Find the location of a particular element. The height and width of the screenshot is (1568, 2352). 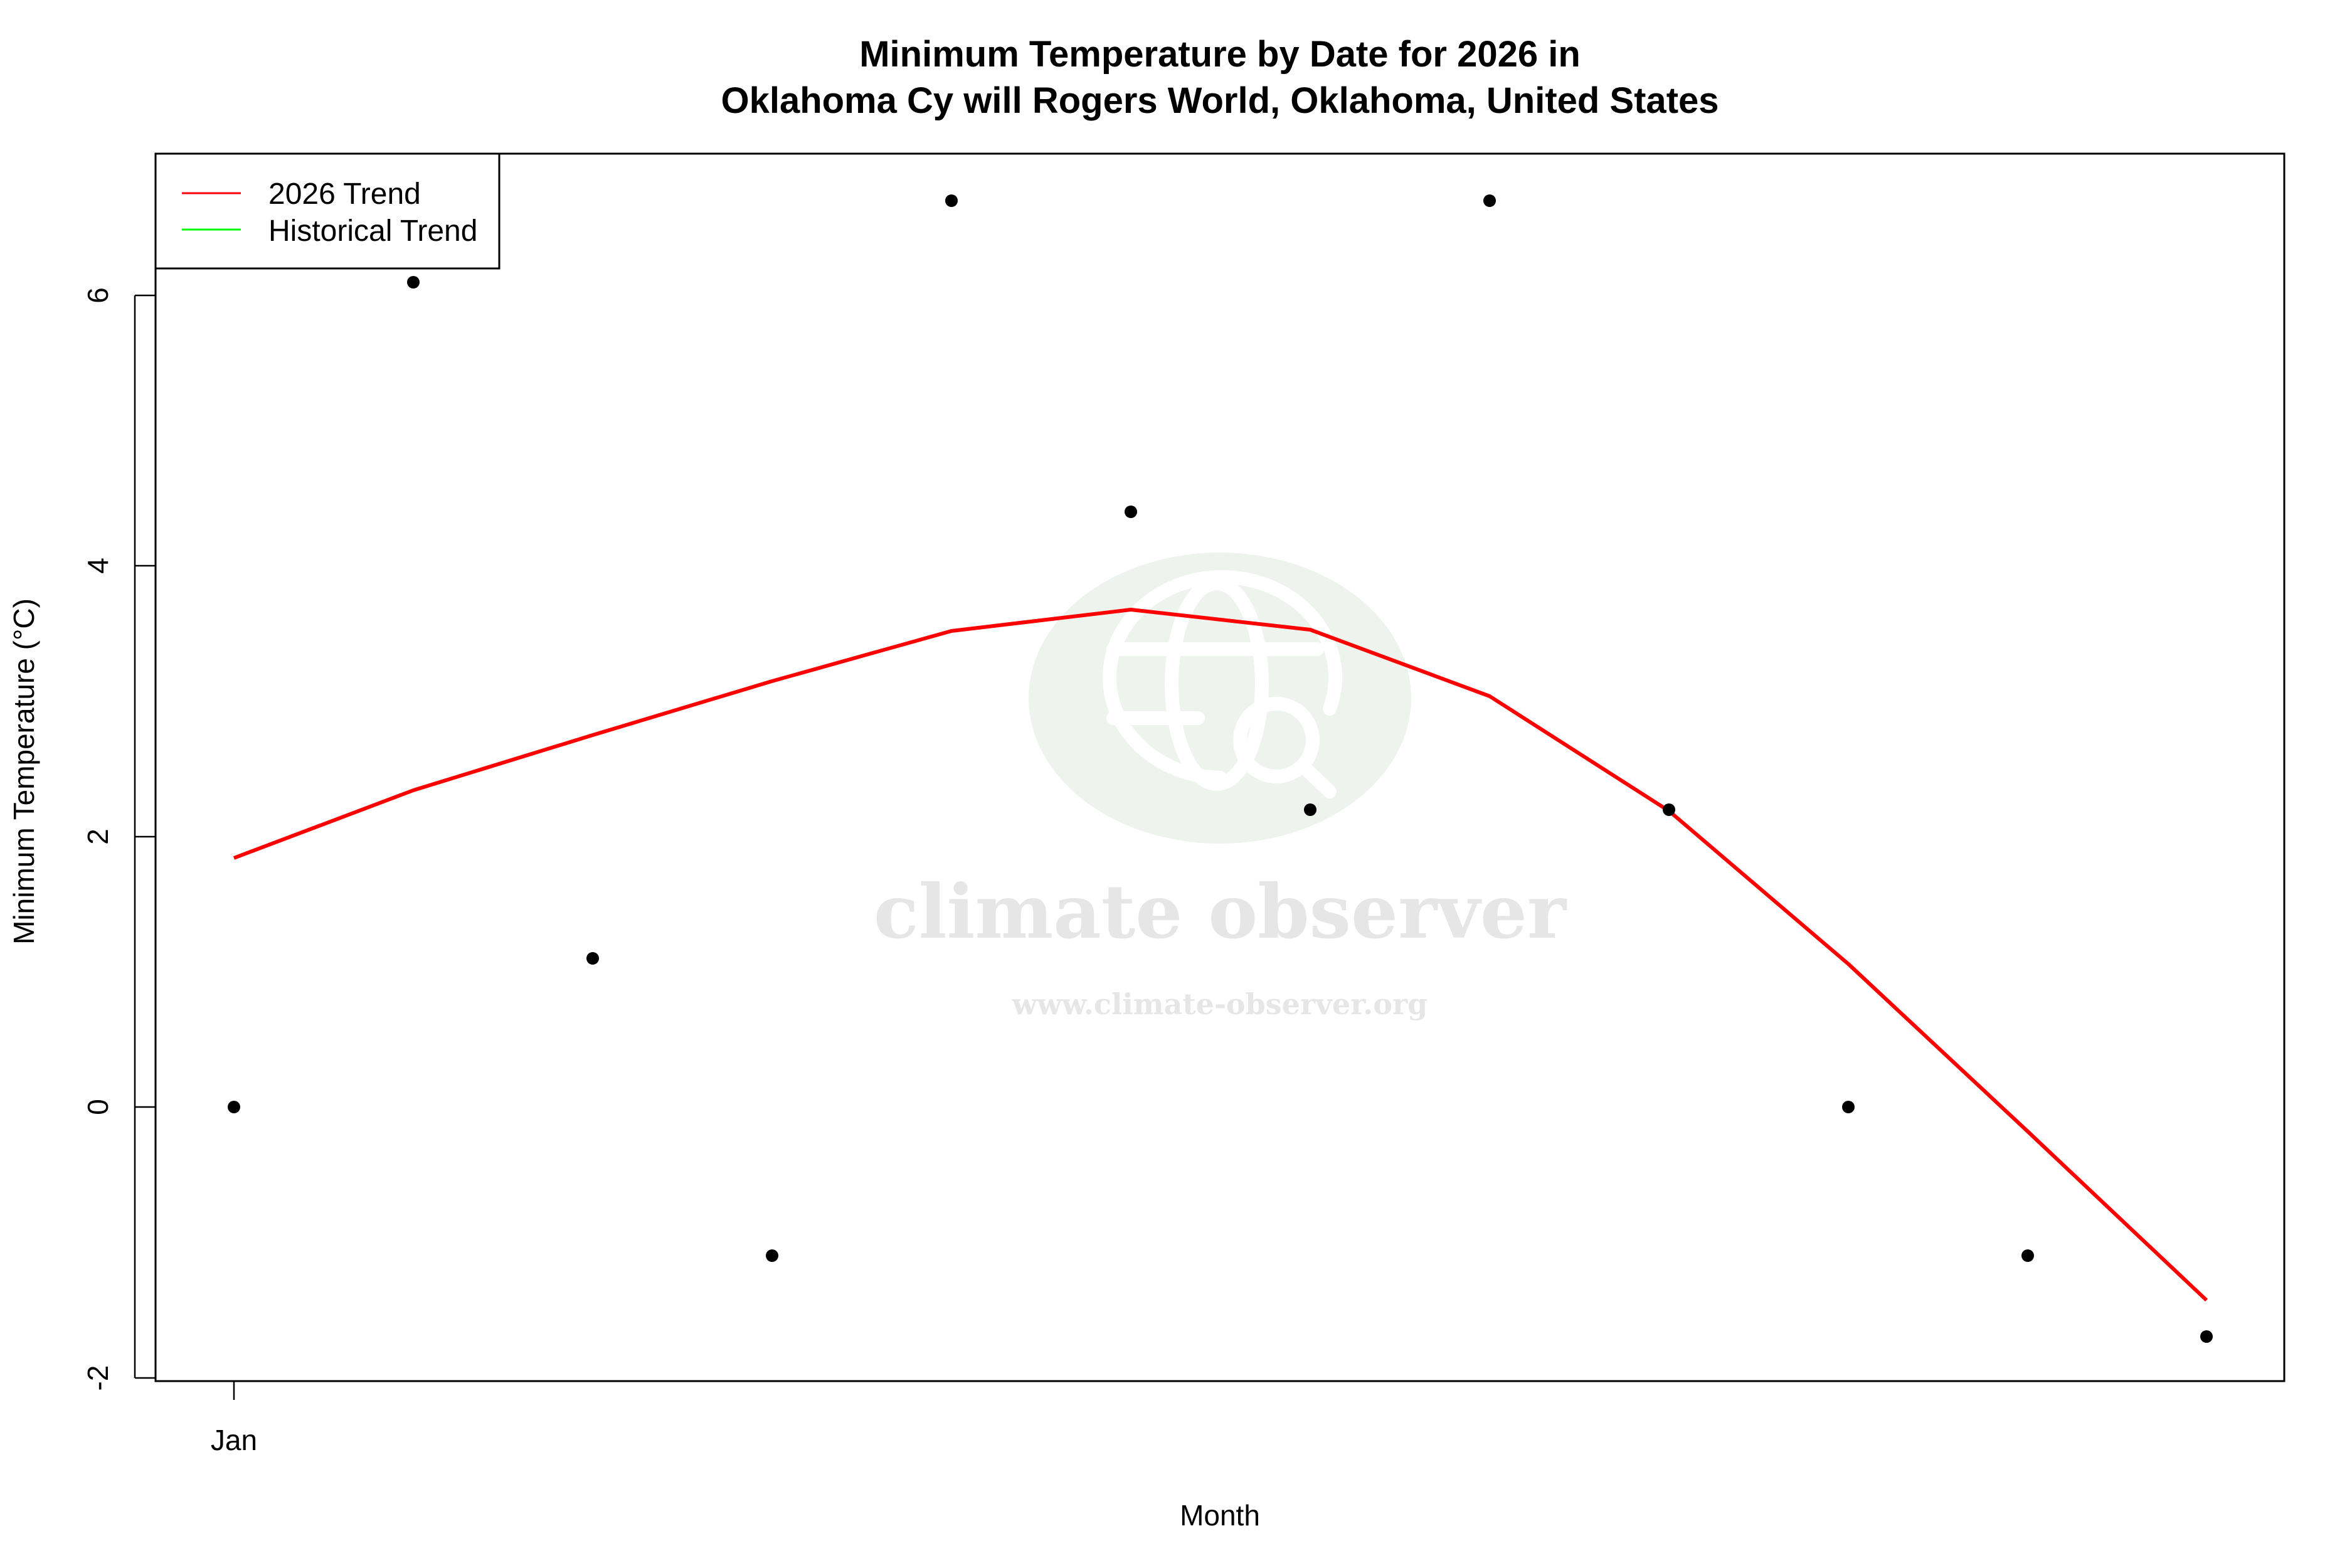

watermark-name: climate observer is located at coordinates (1220, 912).